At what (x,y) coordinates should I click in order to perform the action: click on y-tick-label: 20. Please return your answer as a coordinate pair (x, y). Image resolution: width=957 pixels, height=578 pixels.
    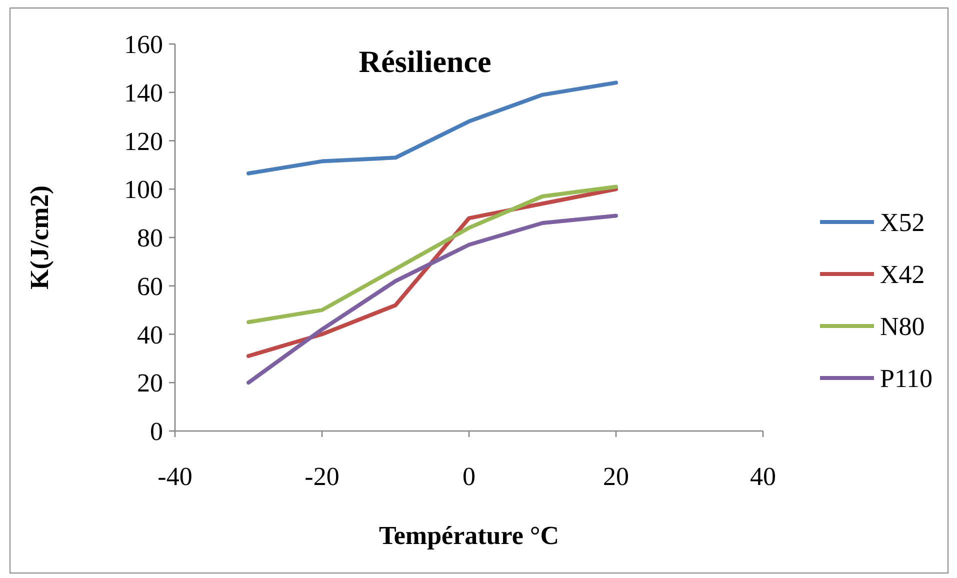
    Looking at the image, I should click on (150, 383).